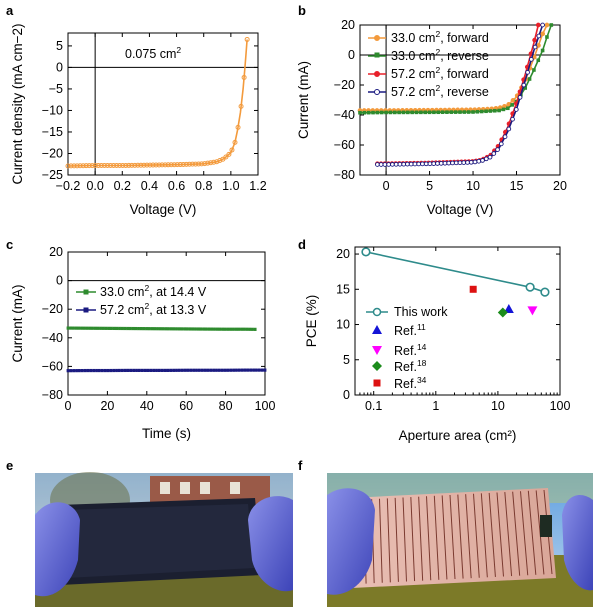 This screenshot has width=600, height=613. I want to click on x-tick-label: 1.2, so click(257, 186).